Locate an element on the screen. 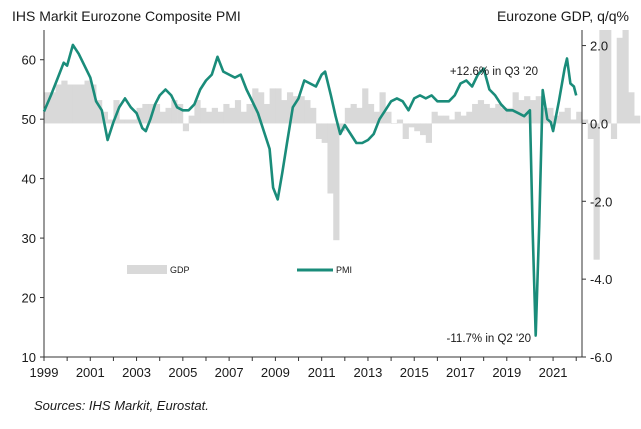 The width and height of the screenshot is (641, 429). x-tick-label: 2015 is located at coordinates (414, 372).